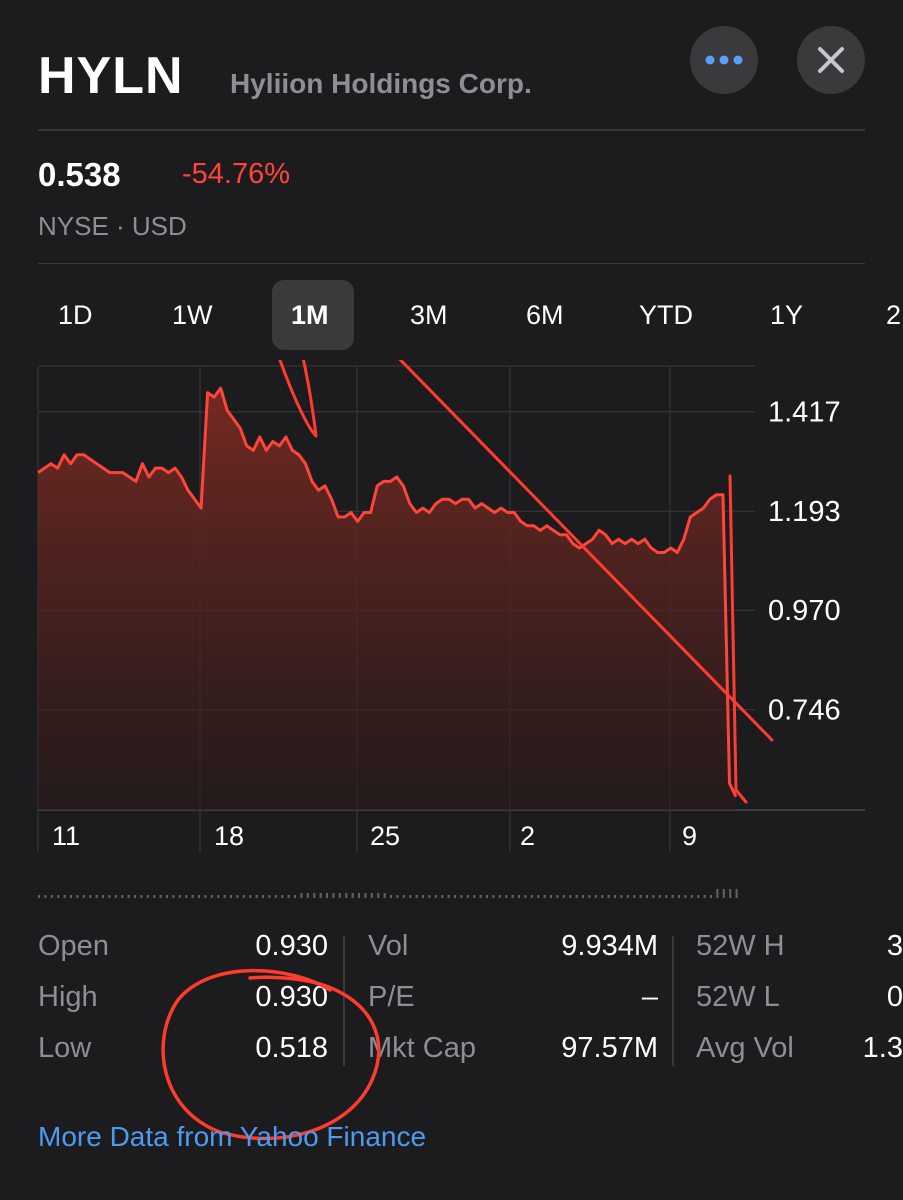  I want to click on stat-value: 3, so click(894, 946).